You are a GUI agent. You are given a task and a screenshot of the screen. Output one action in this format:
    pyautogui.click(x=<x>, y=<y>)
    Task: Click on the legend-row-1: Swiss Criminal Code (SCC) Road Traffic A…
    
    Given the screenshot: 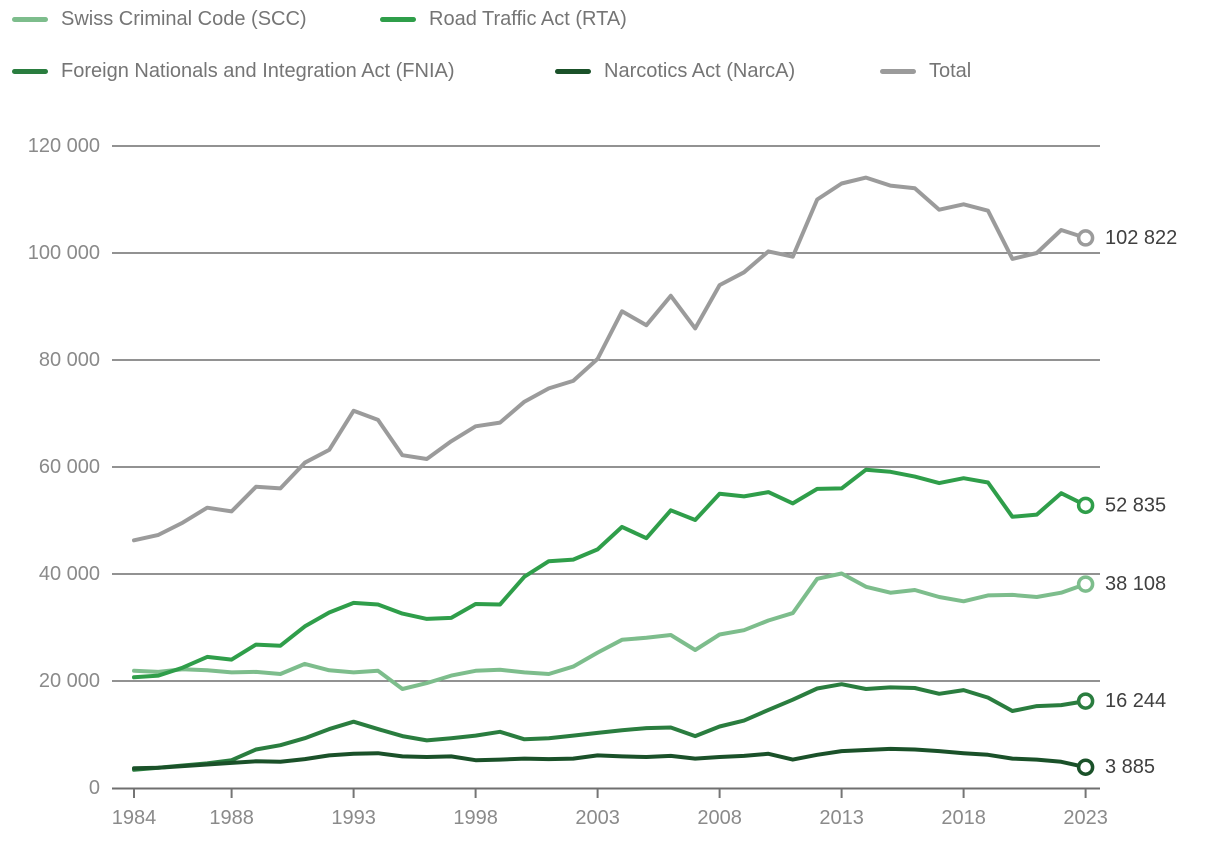 What is the action you would take?
    pyautogui.click(x=616, y=19)
    